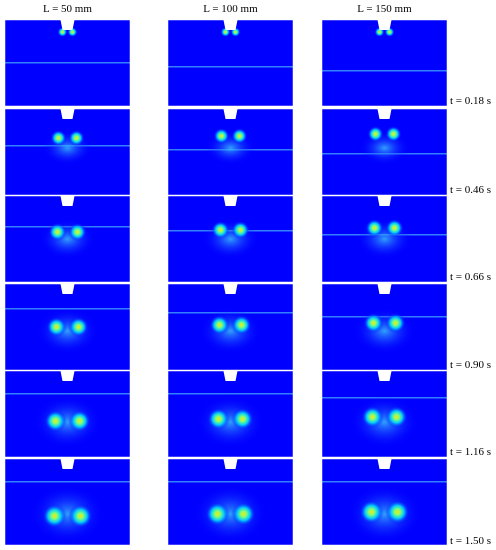 This screenshot has height=550, width=496. I want to click on row-label: t = 1.50 s, so click(470, 541).